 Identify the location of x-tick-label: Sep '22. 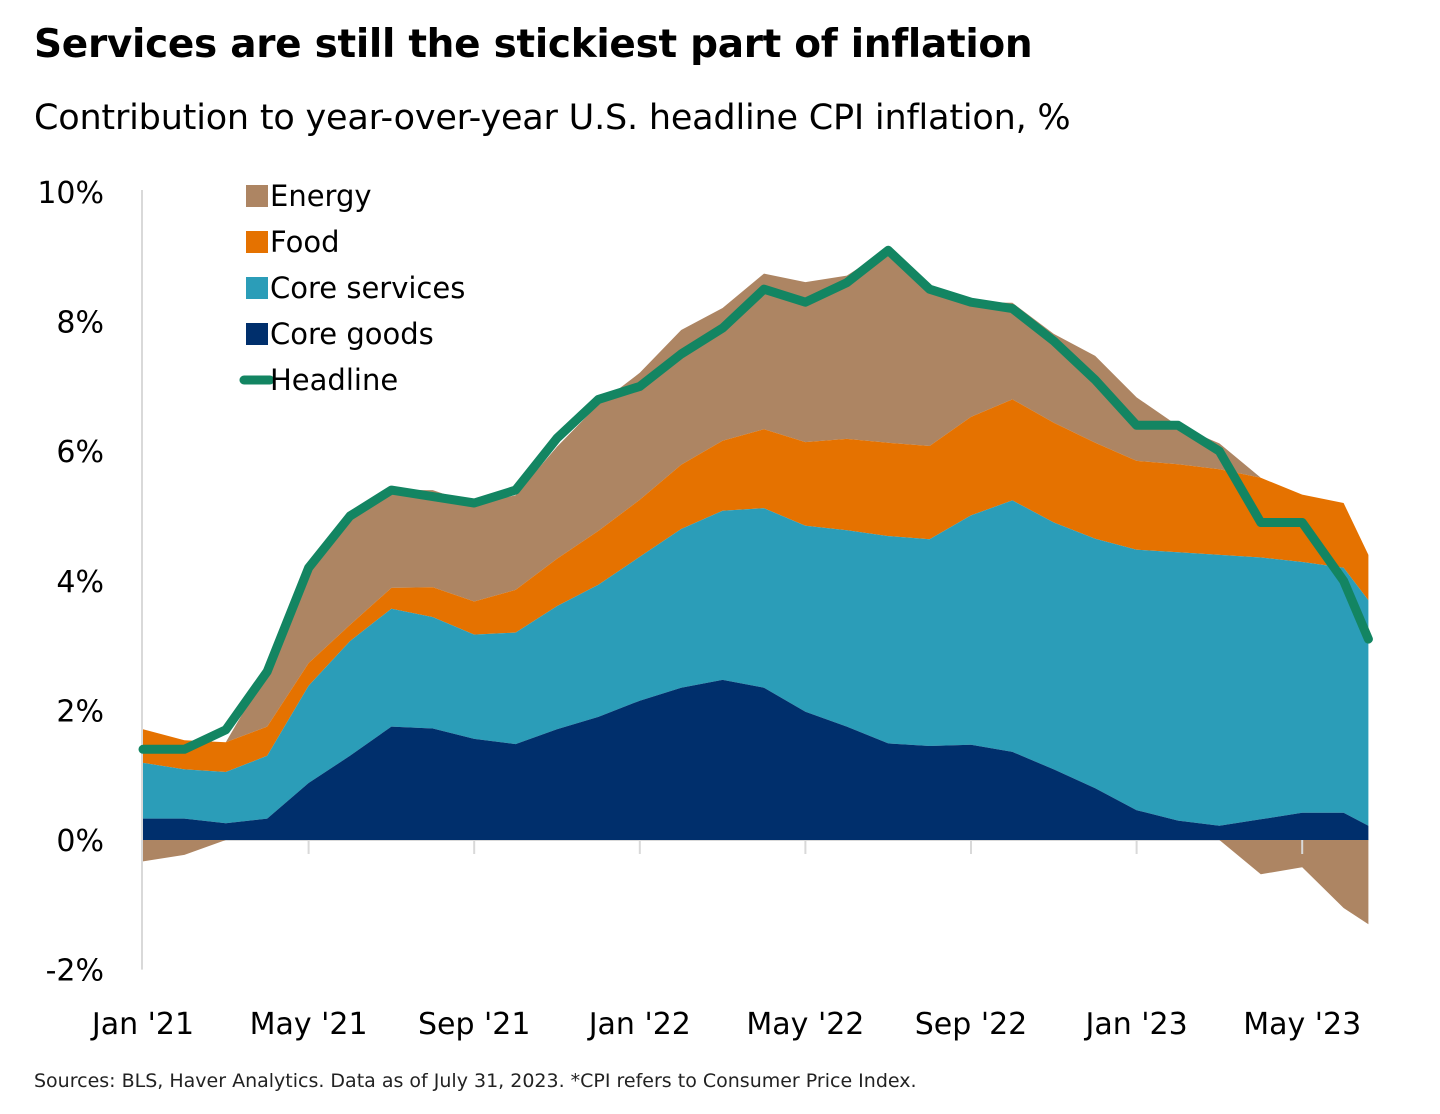
(971, 1024).